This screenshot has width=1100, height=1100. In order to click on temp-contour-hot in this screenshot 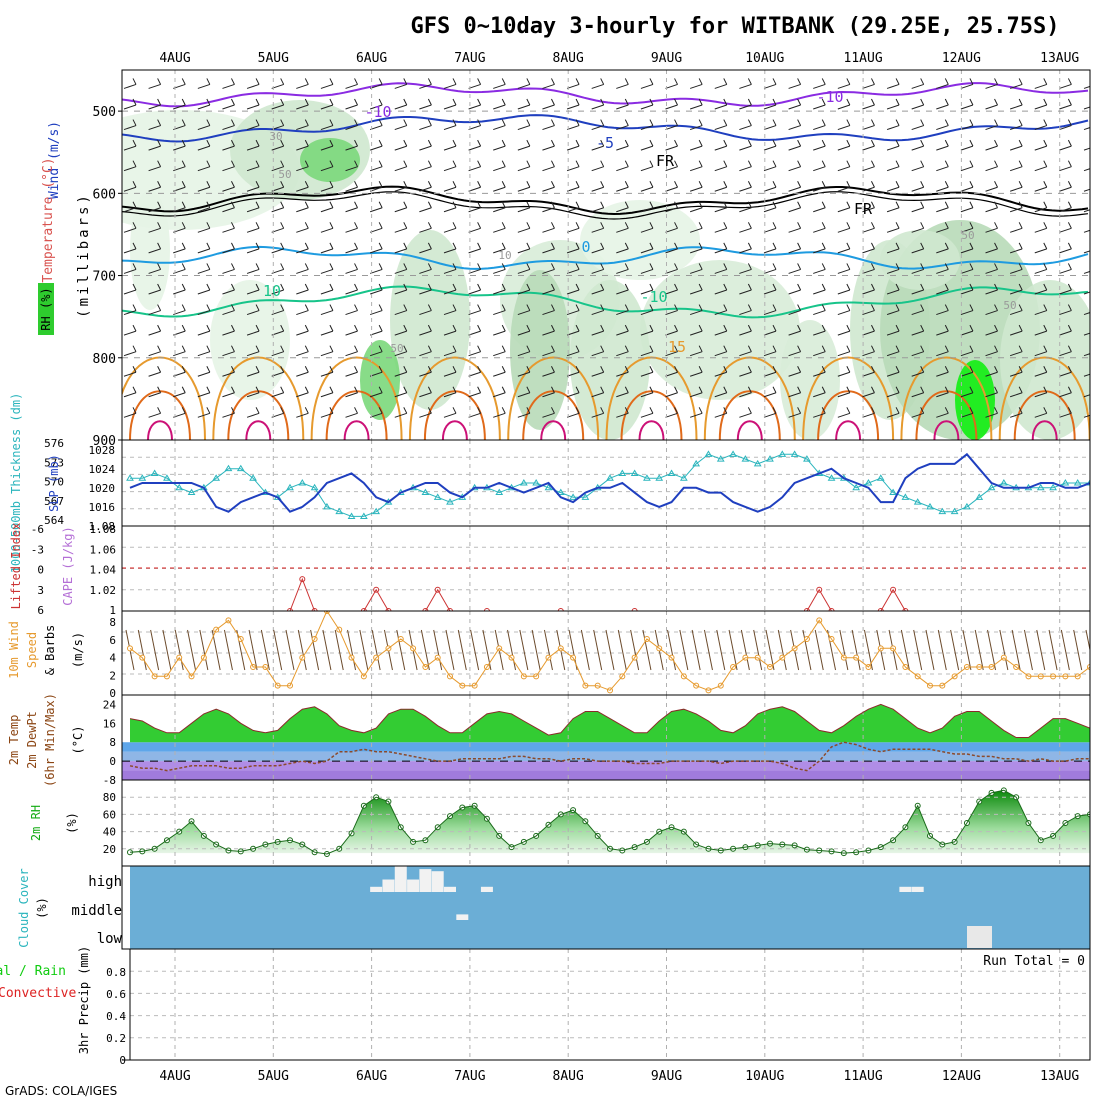, I will do `click(454, 430)`.